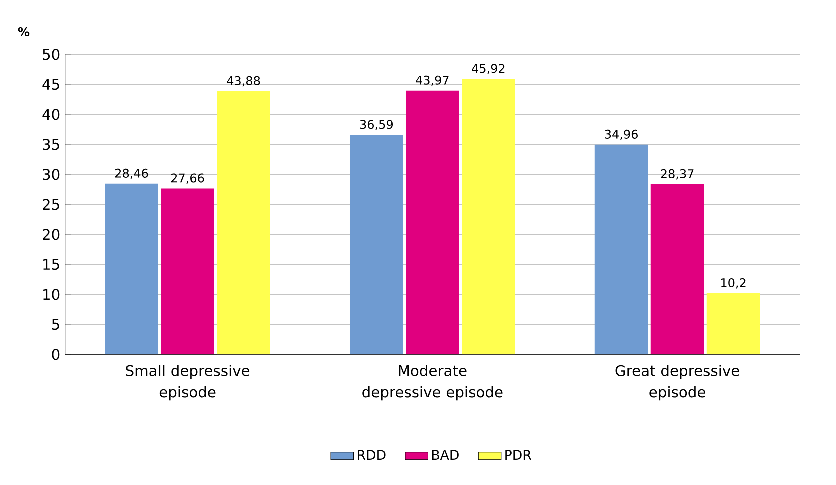 The width and height of the screenshot is (836, 485). What do you see at coordinates (51, 204) in the screenshot?
I see `y-tick-label: 25` at bounding box center [51, 204].